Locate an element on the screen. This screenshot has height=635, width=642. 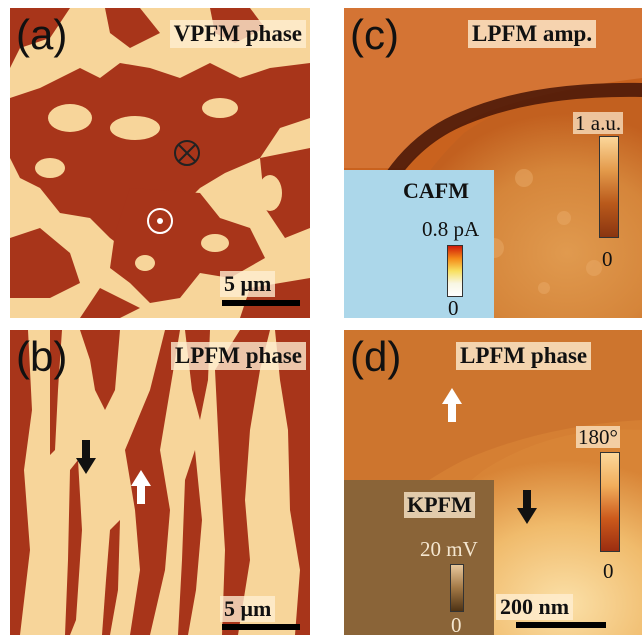
panel-c-colorbar-max: 1 a.u. is located at coordinates (598, 123).